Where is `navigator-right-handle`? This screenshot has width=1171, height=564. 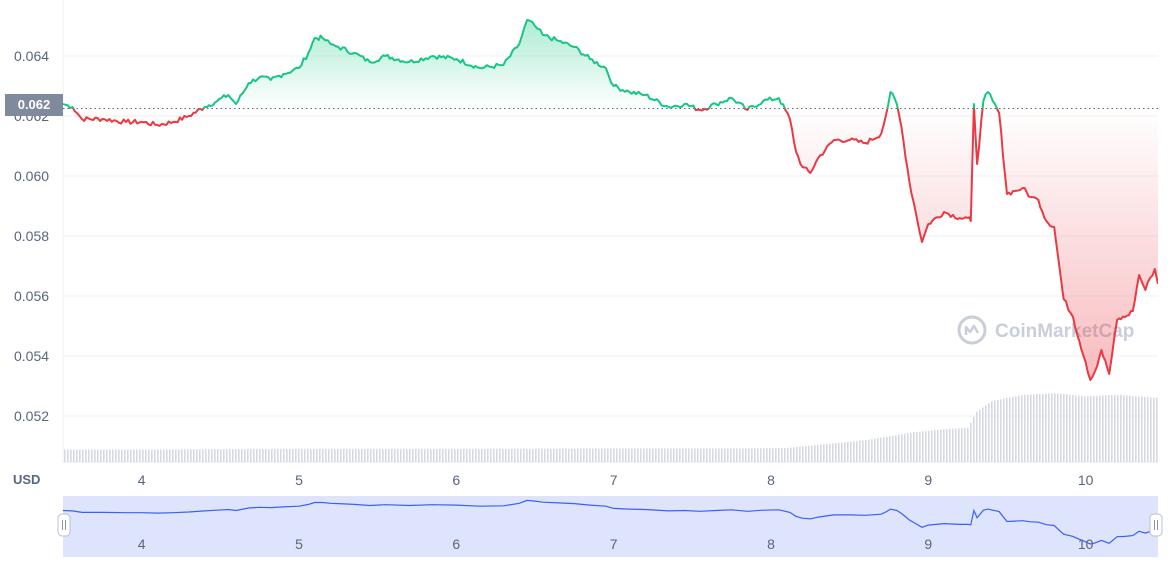
navigator-right-handle is located at coordinates (1156, 525).